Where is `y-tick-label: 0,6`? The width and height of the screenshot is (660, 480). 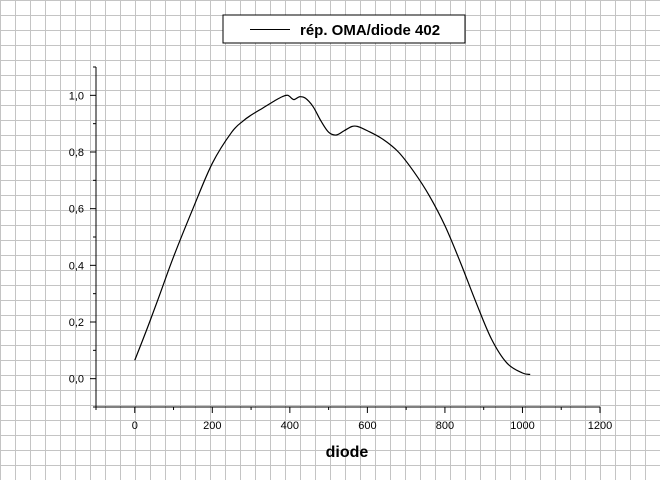 y-tick-label: 0,6 is located at coordinates (76, 210).